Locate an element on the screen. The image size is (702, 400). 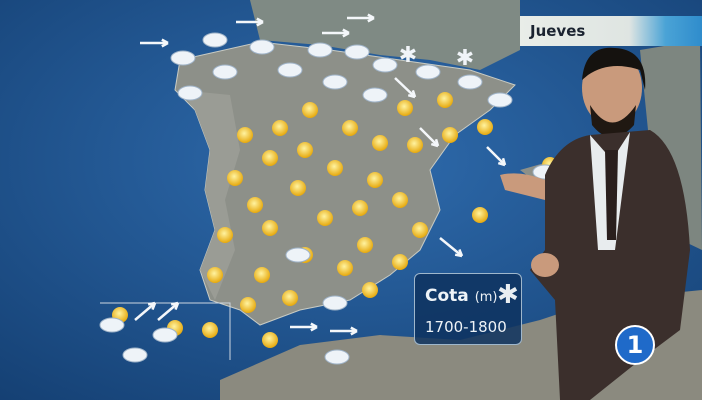
day-banner: Jueves is located at coordinates (611, 31).